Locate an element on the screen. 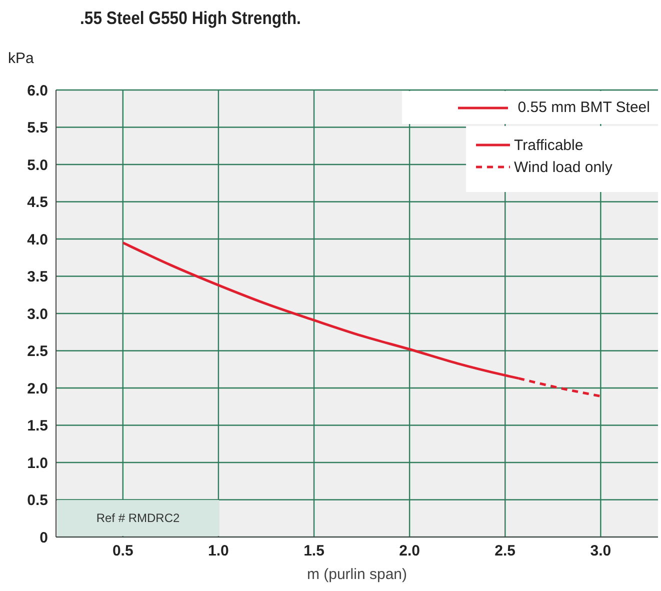 This screenshot has width=661, height=591. chart-title: .55 Steel G550 High Strength. is located at coordinates (190, 18).